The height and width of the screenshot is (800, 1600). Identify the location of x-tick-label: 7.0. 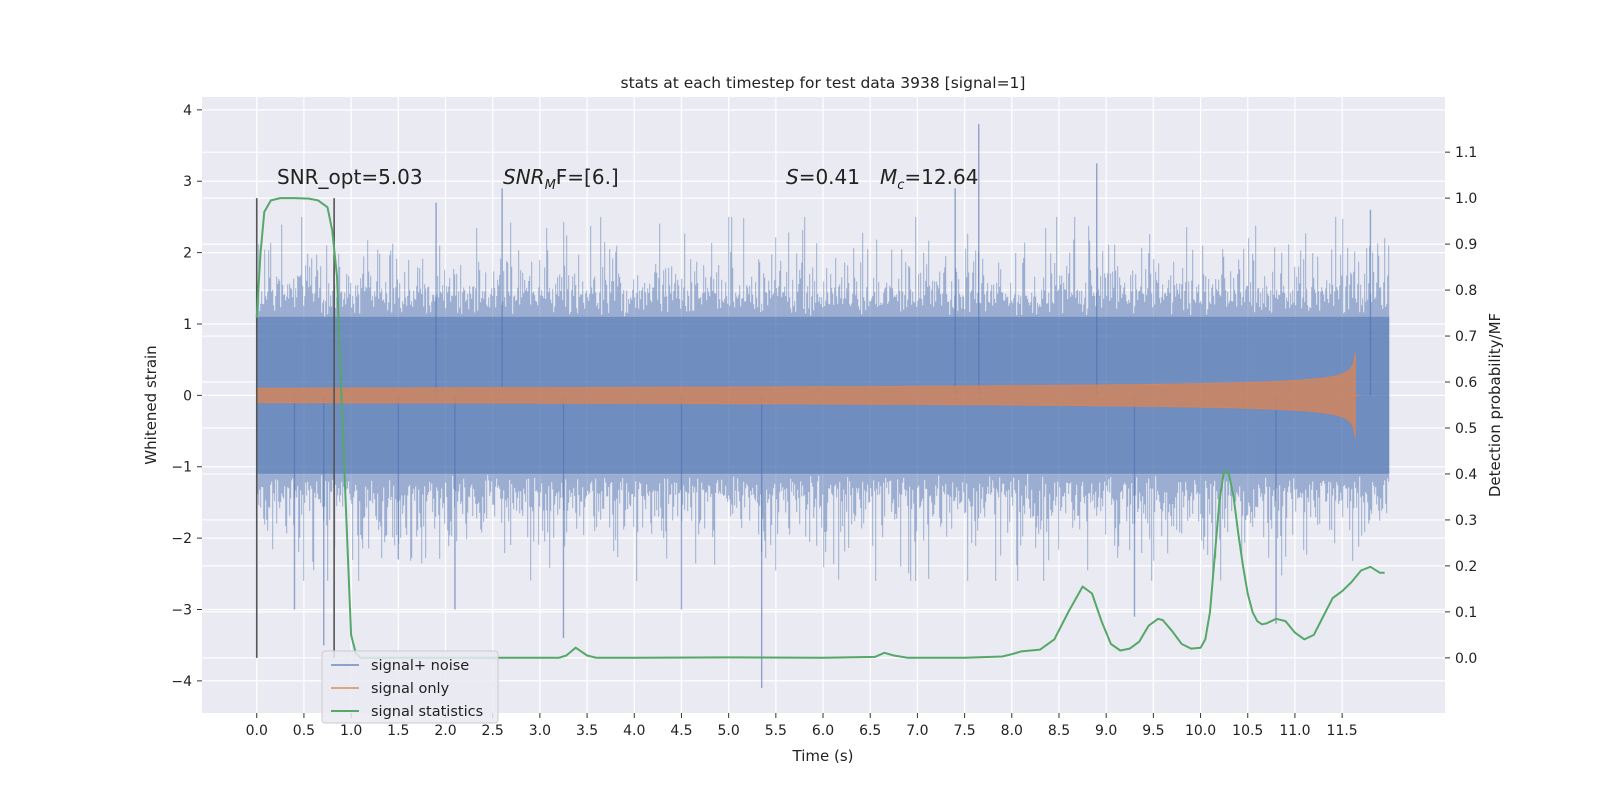
(917, 731).